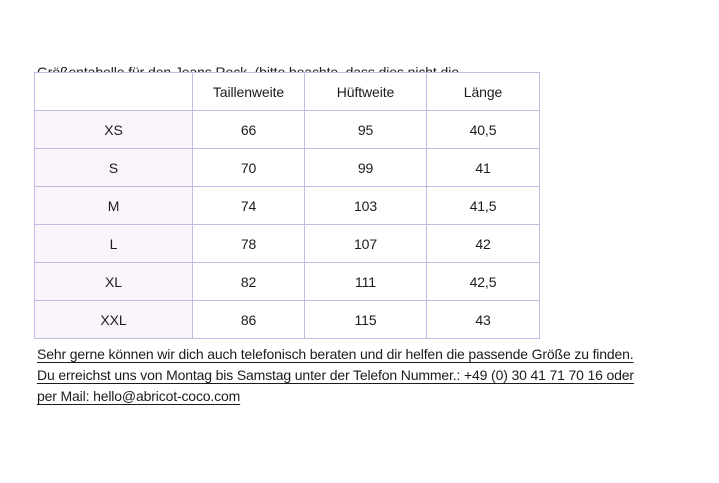  I want to click on hueftweite-value: 99, so click(365, 167).